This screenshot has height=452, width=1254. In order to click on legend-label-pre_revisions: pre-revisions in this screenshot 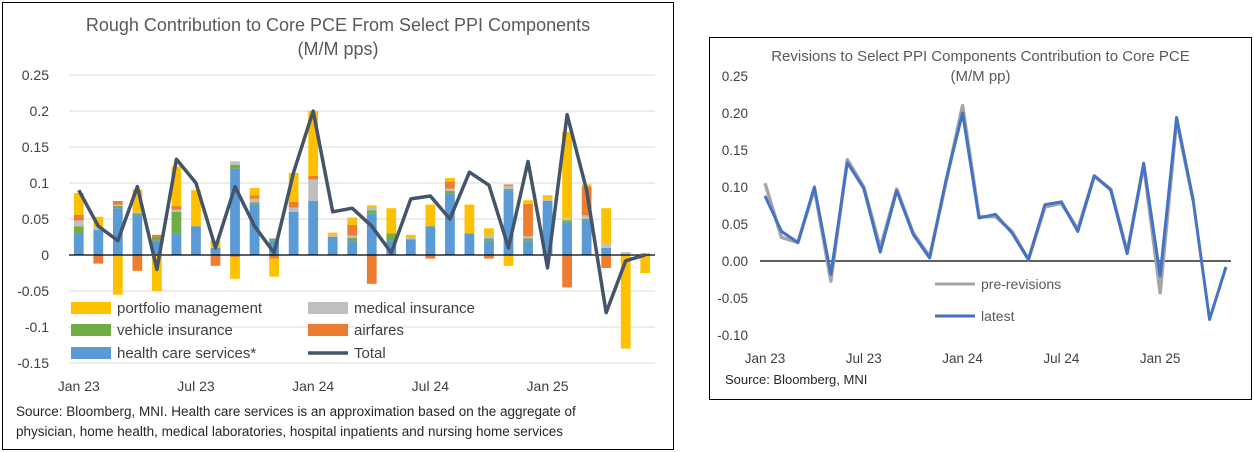, I will do `click(1021, 284)`.